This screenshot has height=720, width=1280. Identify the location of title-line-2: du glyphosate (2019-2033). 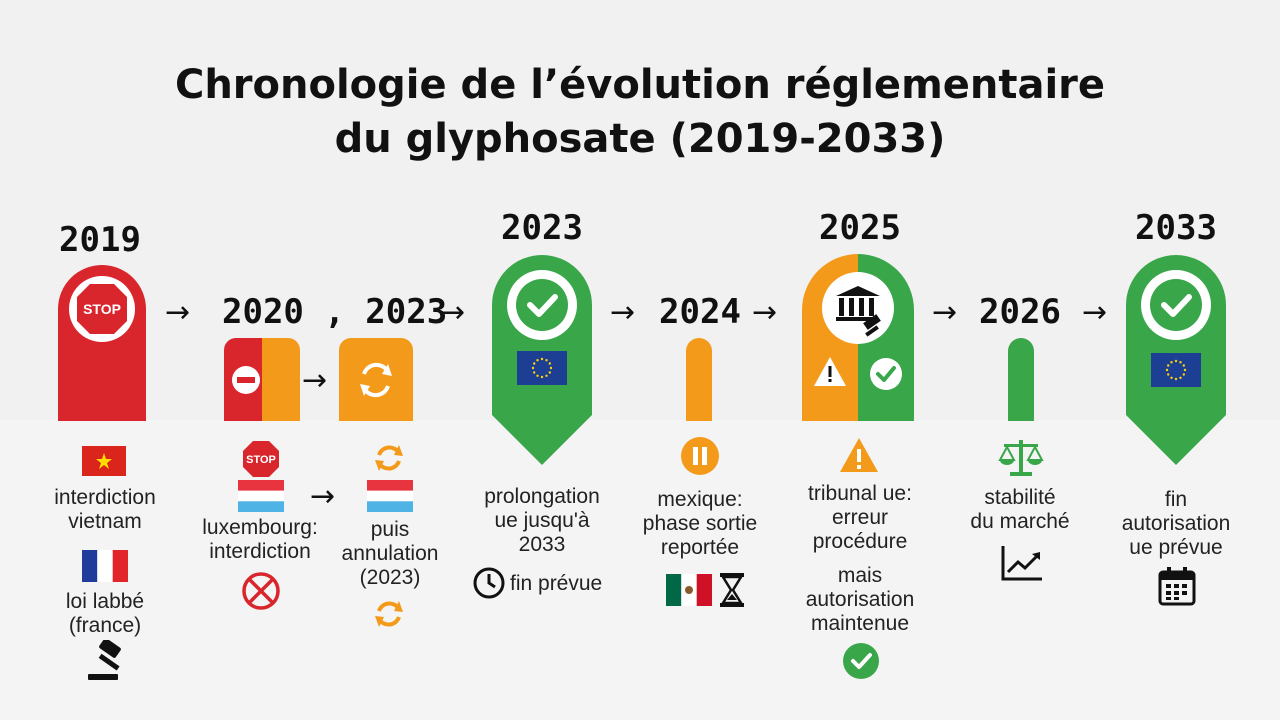
(640, 139).